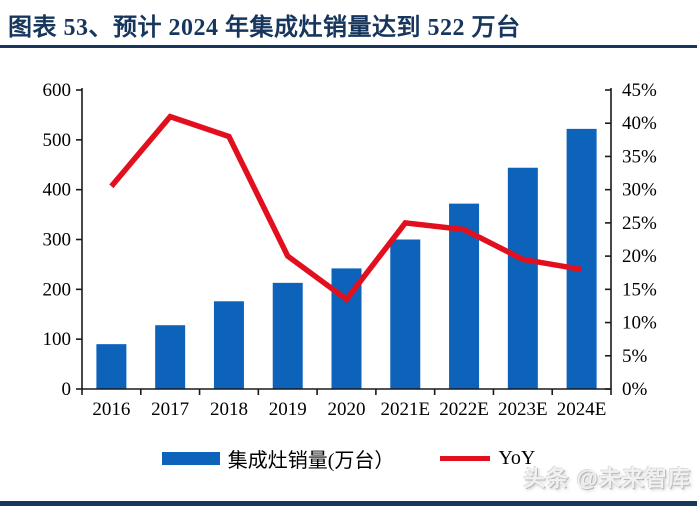  Describe the element at coordinates (635, 356) in the screenshot. I see `right-axis-tick-label: 5%` at that location.